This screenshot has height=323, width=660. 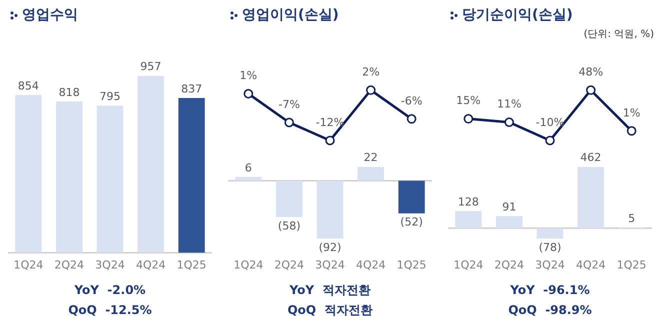 What do you see at coordinates (330, 310) in the screenshot?
I see `text: QoQ 적자전환` at bounding box center [330, 310].